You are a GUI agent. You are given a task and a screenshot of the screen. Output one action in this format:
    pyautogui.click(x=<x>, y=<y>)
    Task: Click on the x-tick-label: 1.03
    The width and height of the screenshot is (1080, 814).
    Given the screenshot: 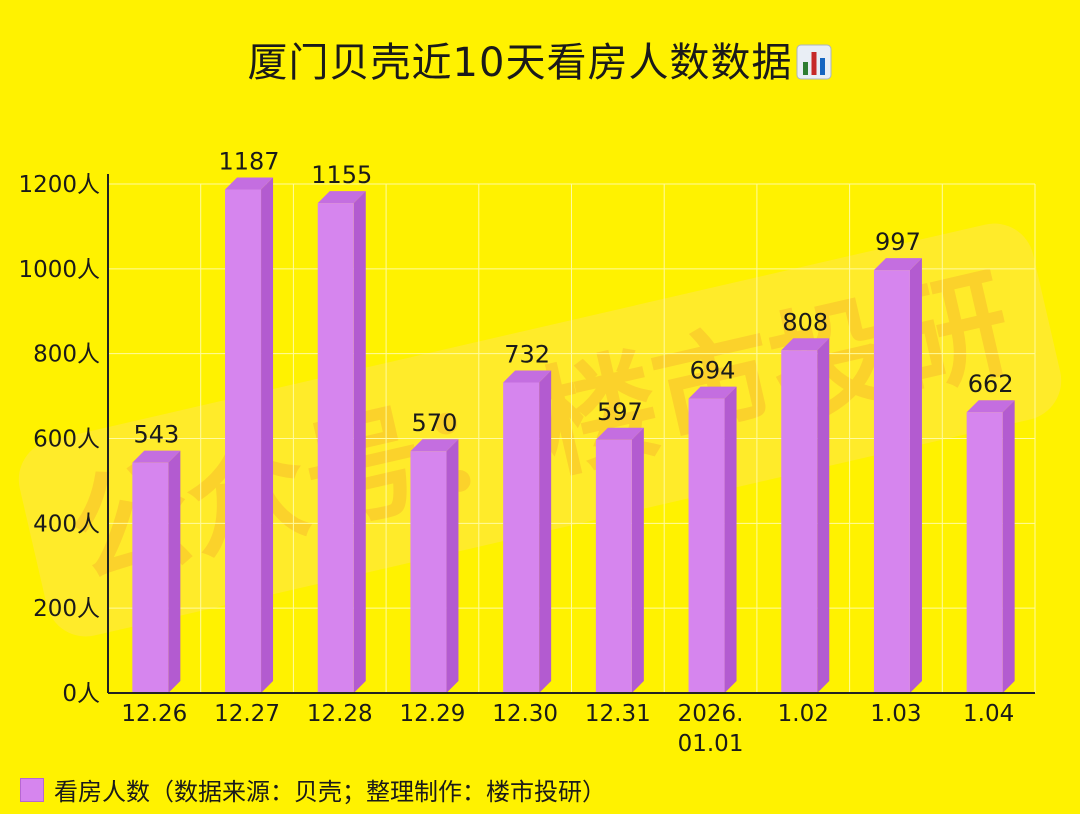 What is the action you would take?
    pyautogui.click(x=895, y=714)
    